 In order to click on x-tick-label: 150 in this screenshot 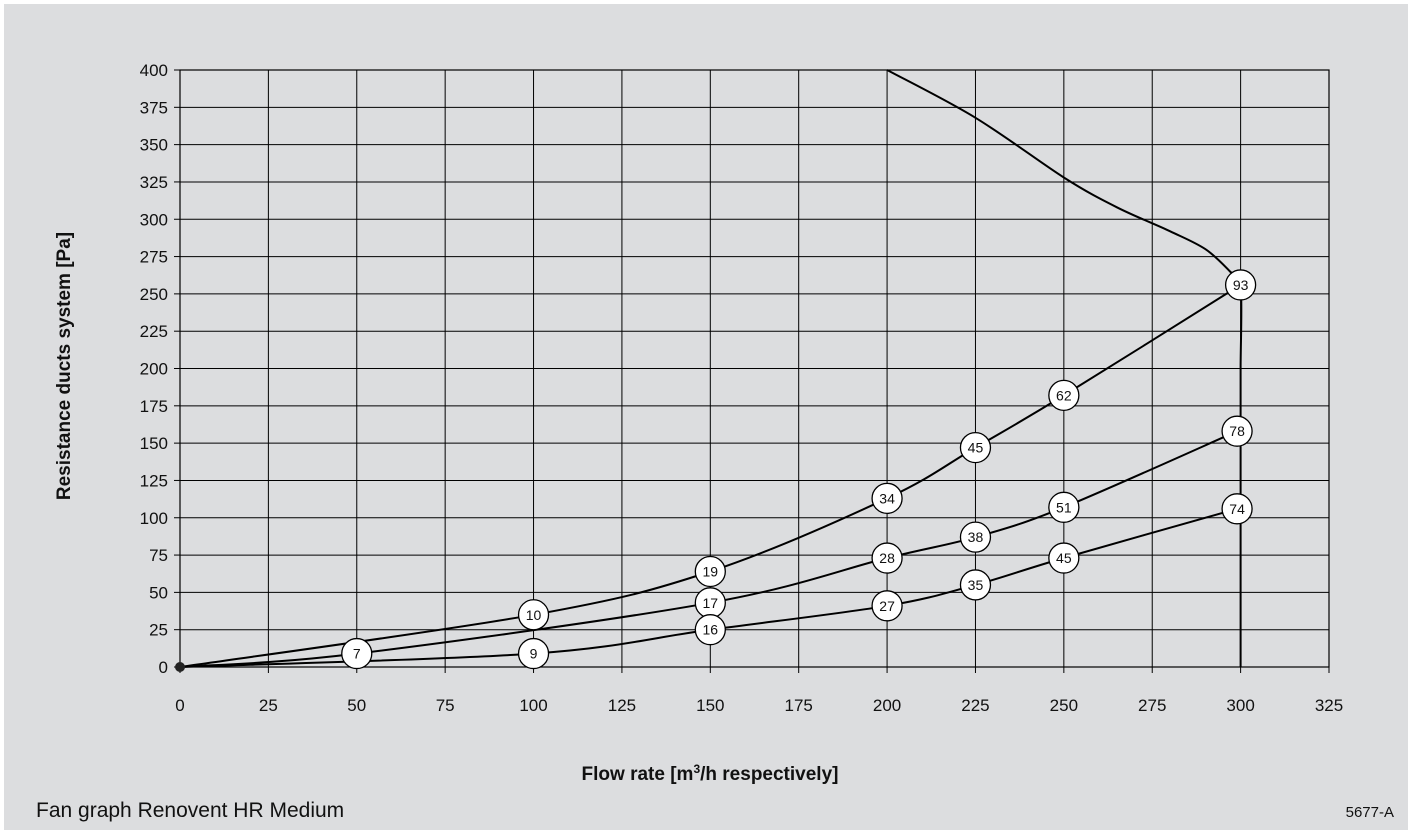, I will do `click(710, 705)`.